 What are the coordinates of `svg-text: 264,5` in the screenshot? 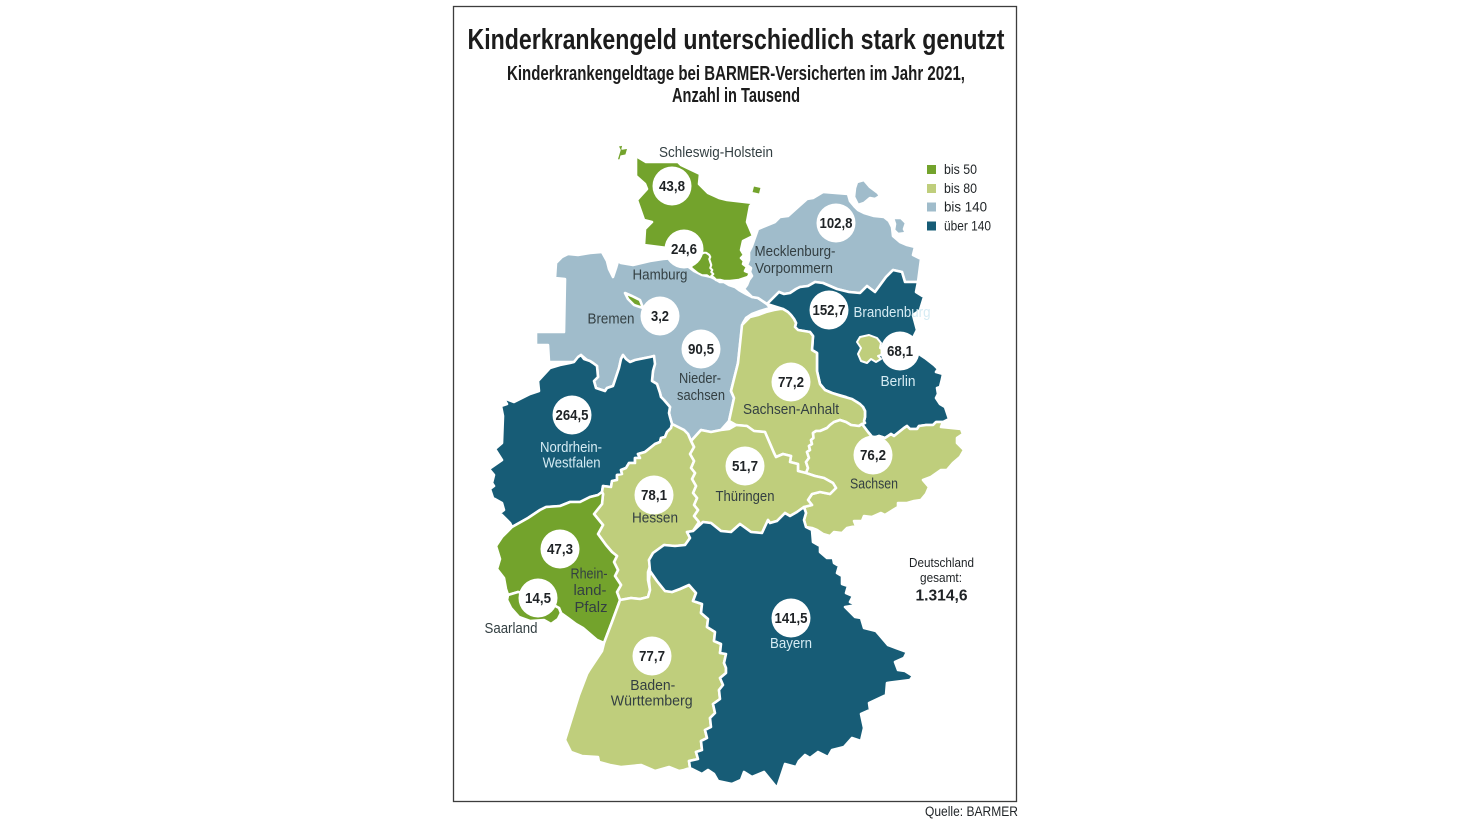 It's located at (572, 415).